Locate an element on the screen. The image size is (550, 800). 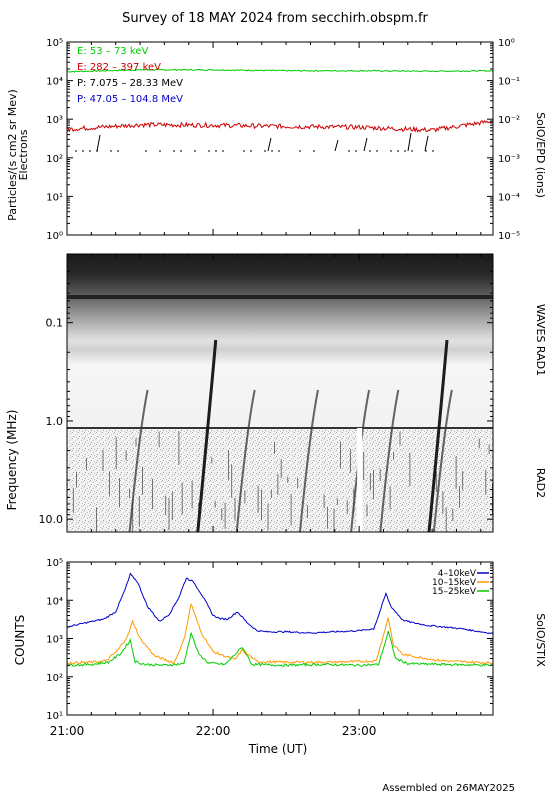
epd-electron-53-73kev-trace is located at coordinates (280, 70).